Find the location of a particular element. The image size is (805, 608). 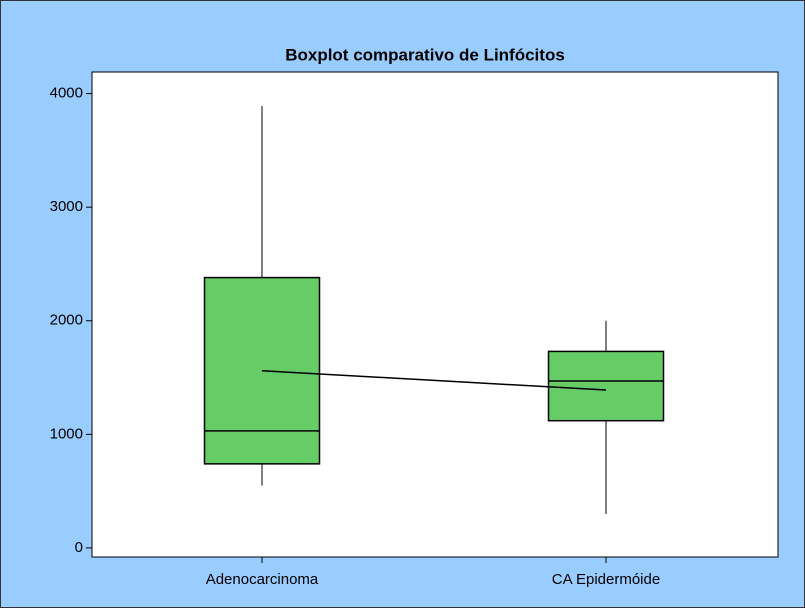

chart-title: Boxplot comparativo de Linfócitos is located at coordinates (425, 54).